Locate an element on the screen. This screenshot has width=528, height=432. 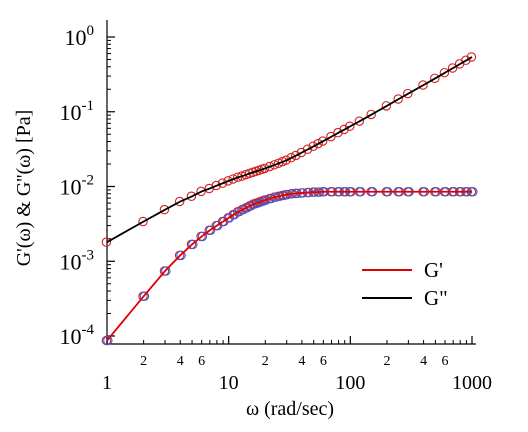
y-axis-ticks: 10⁻⁴ 10⁻³ 10⁻² 10⁻¹ 10⁰ is located at coordinates (87, 186).